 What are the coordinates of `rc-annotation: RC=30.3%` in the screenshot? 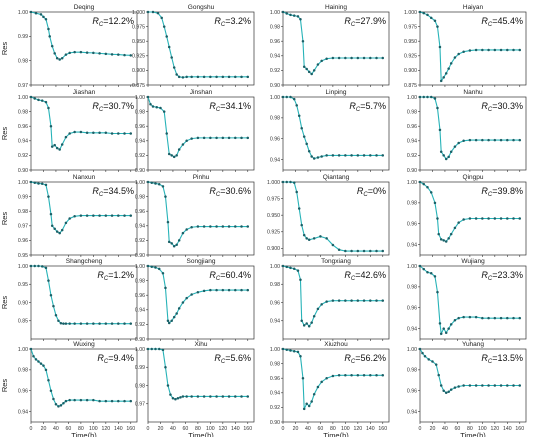 It's located at (502, 107).